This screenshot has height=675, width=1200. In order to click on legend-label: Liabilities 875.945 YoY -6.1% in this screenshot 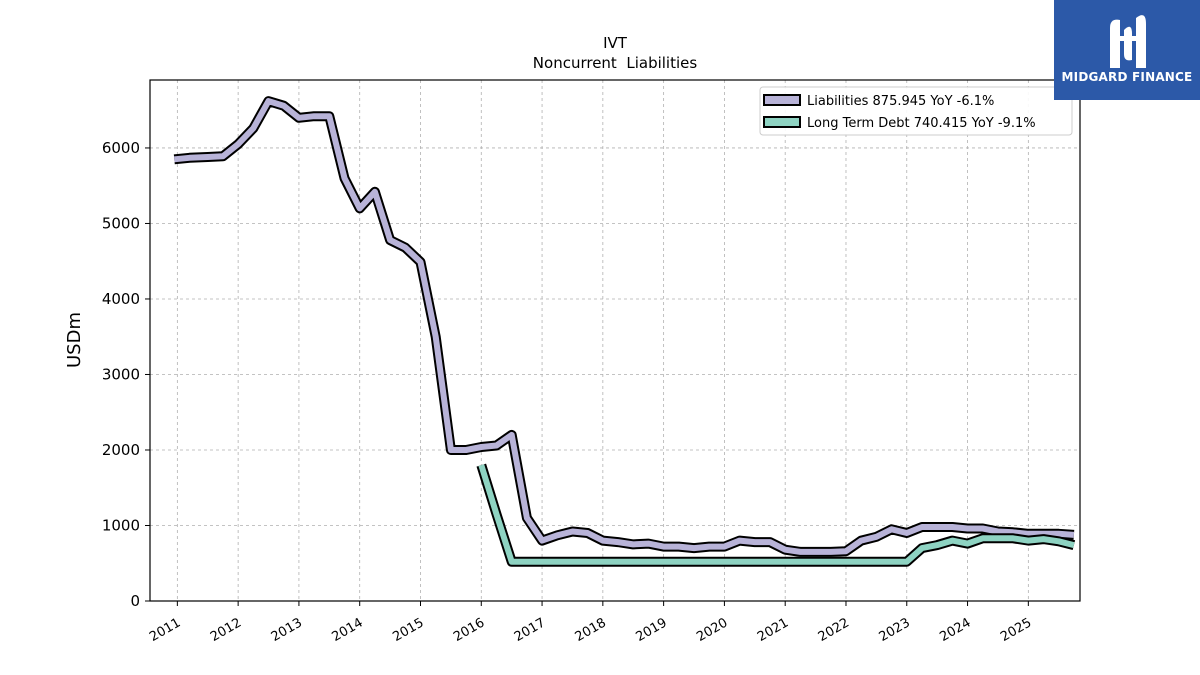, I will do `click(900, 101)`.